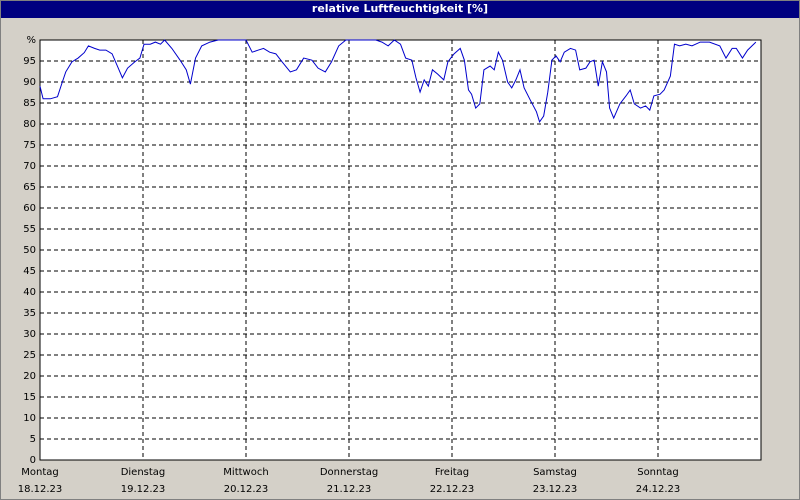  What do you see at coordinates (658, 489) in the screenshot?
I see `x-tick-date: 24.12.23` at bounding box center [658, 489].